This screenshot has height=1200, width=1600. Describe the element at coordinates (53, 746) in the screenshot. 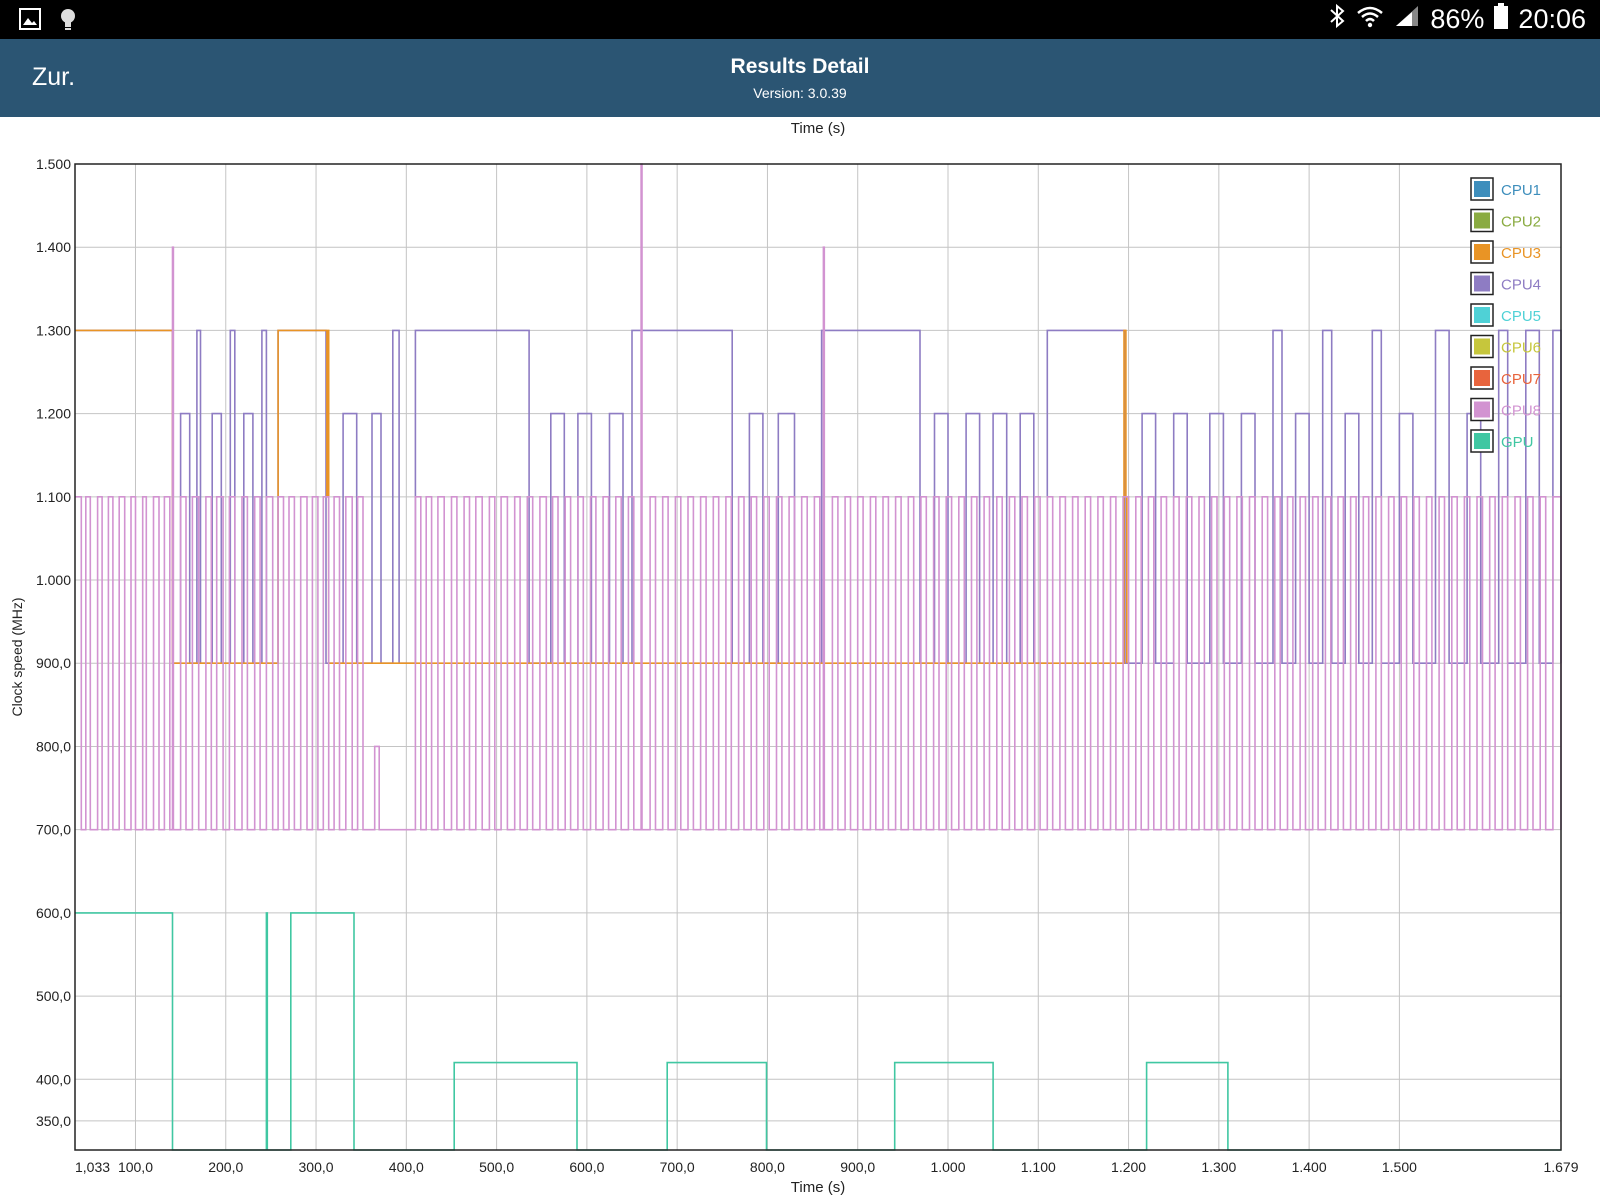

I see `y-tick-label: 800,0` at that location.